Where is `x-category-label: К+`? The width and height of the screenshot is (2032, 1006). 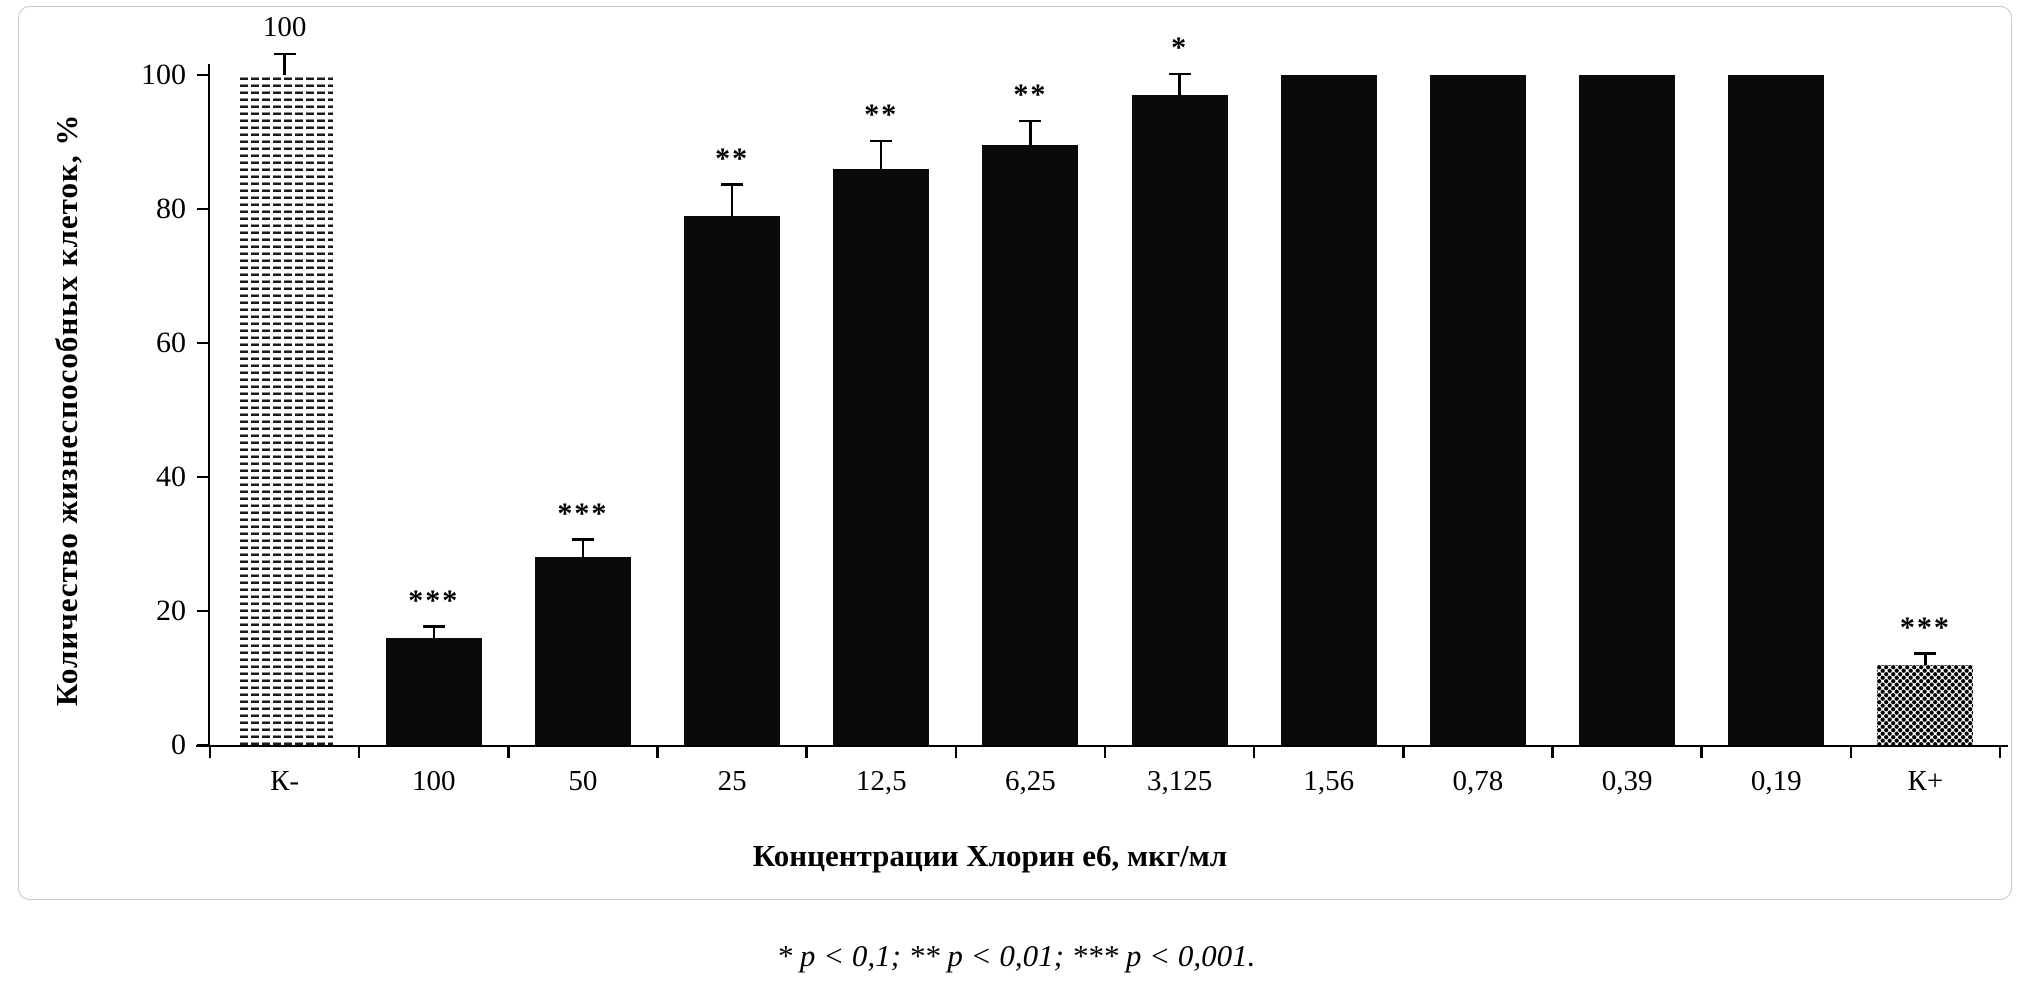 x-category-label: К+ is located at coordinates (1925, 781).